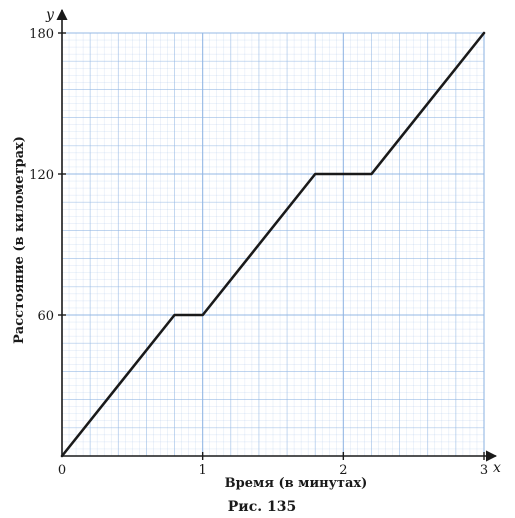 Image resolution: width=515 pixels, height=518 pixels. Describe the element at coordinates (19, 240) in the screenshot. I see `y-axis-title: Расстояние (в километрах)` at that location.